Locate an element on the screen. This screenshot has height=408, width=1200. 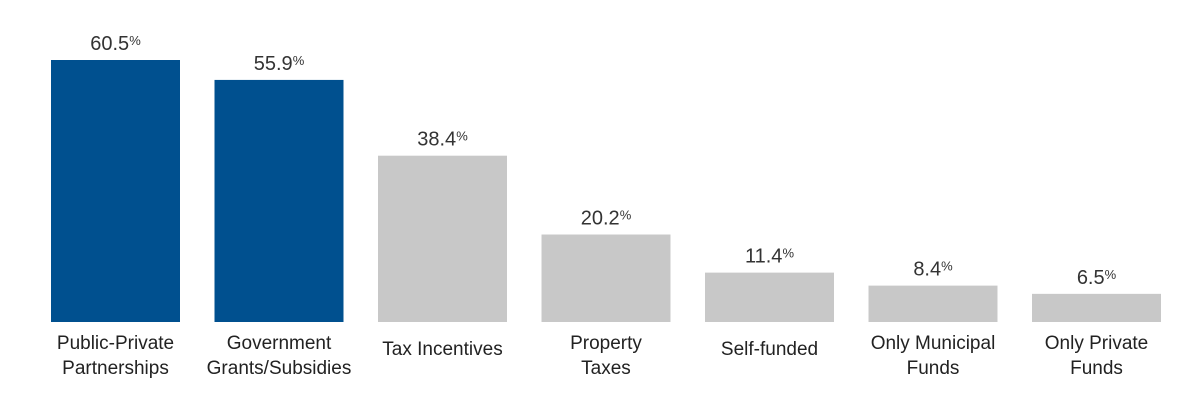
category-label: Taxes is located at coordinates (606, 368).